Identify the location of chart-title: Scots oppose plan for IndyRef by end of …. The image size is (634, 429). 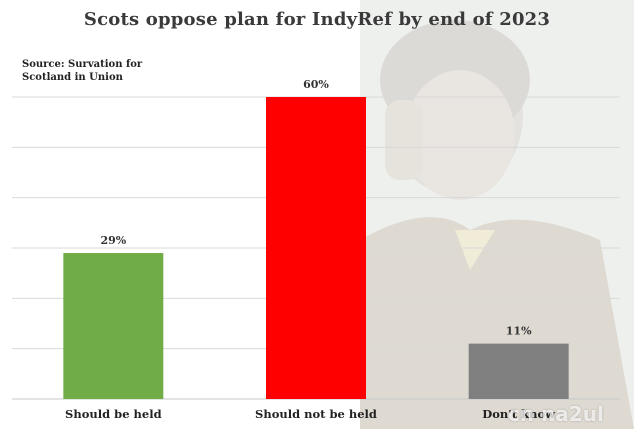
(317, 19).